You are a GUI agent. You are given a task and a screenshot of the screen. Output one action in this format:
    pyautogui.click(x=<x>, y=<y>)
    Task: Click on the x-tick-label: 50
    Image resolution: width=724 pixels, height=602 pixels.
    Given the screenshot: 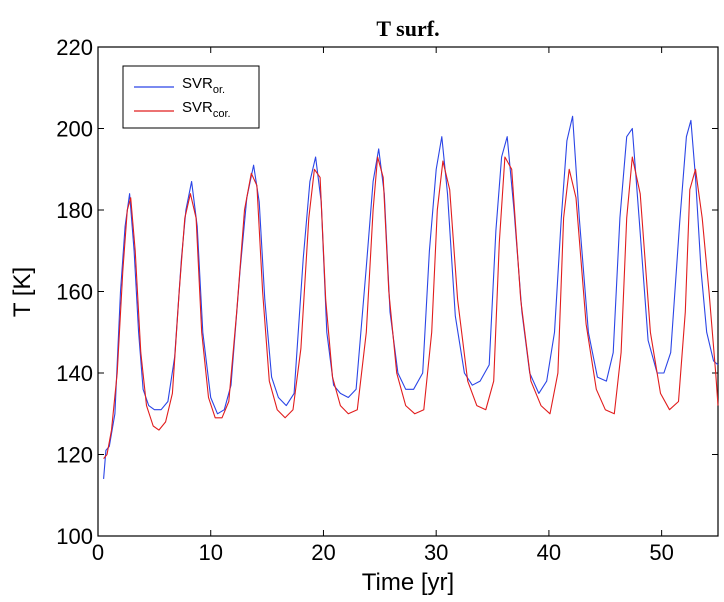 What is the action you would take?
    pyautogui.click(x=661, y=552)
    